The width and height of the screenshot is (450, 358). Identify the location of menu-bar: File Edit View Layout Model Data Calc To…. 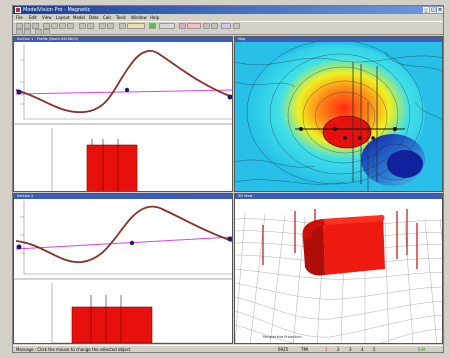
(228, 17).